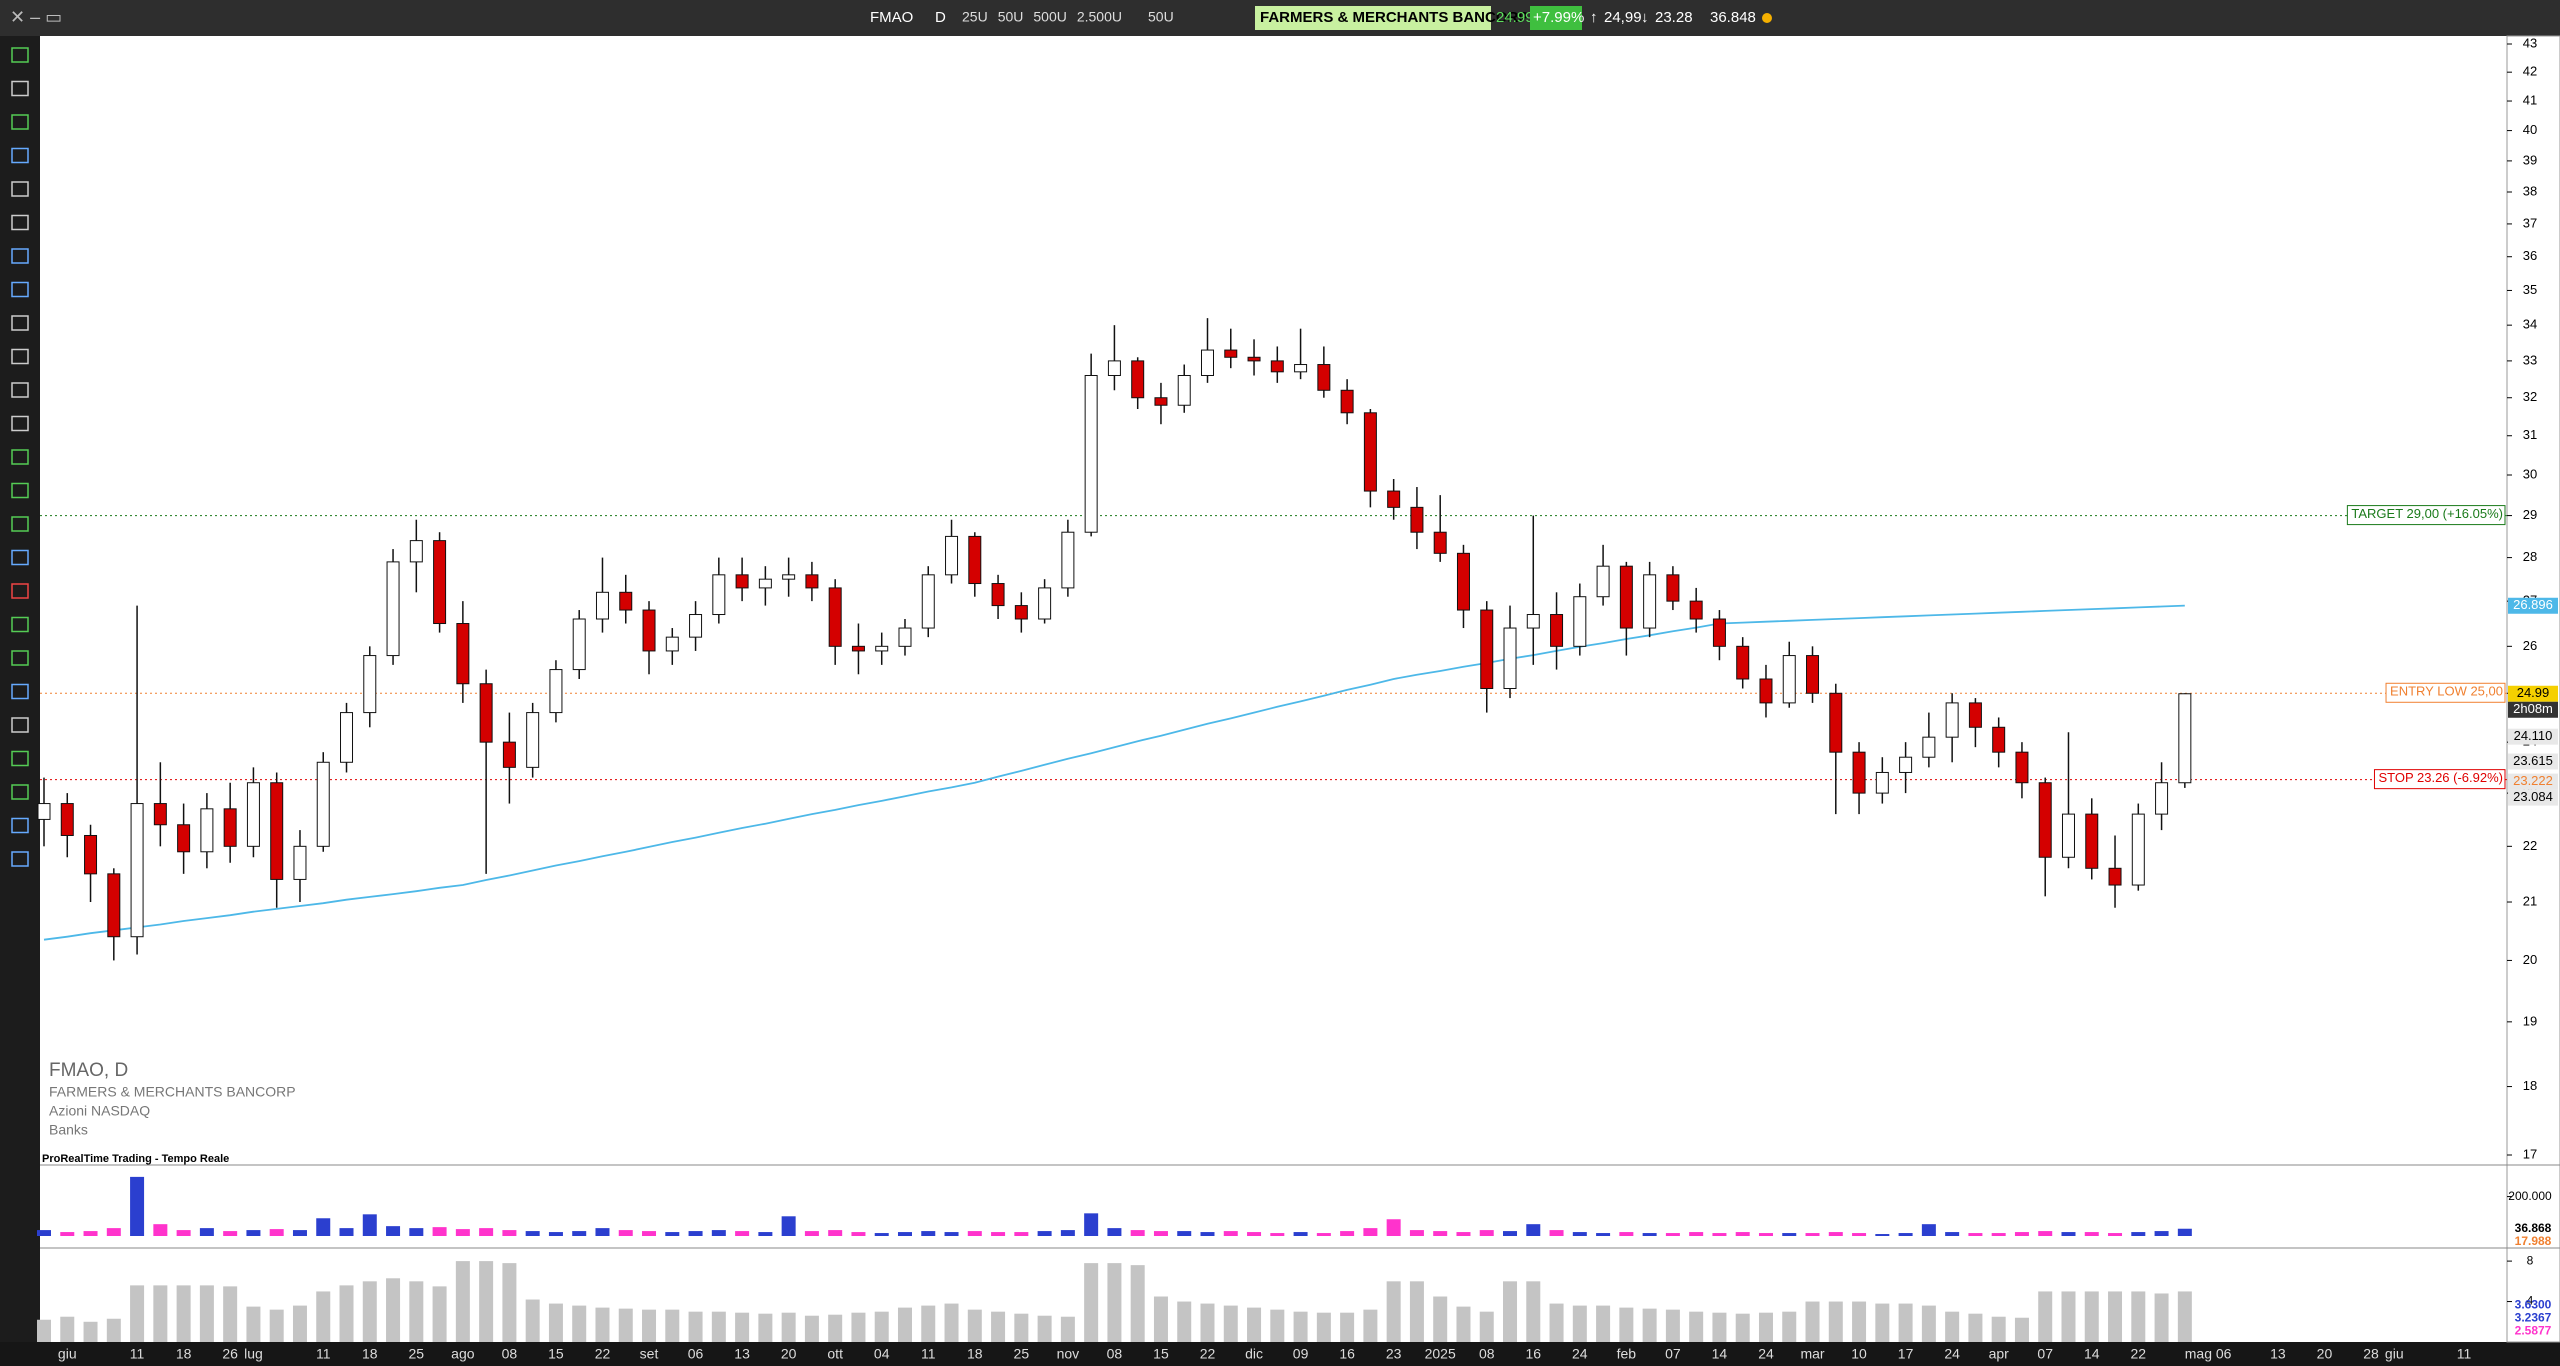 This screenshot has height=1366, width=2560. Describe the element at coordinates (2371, 1354) in the screenshot. I see `x-tick-label: 28` at that location.